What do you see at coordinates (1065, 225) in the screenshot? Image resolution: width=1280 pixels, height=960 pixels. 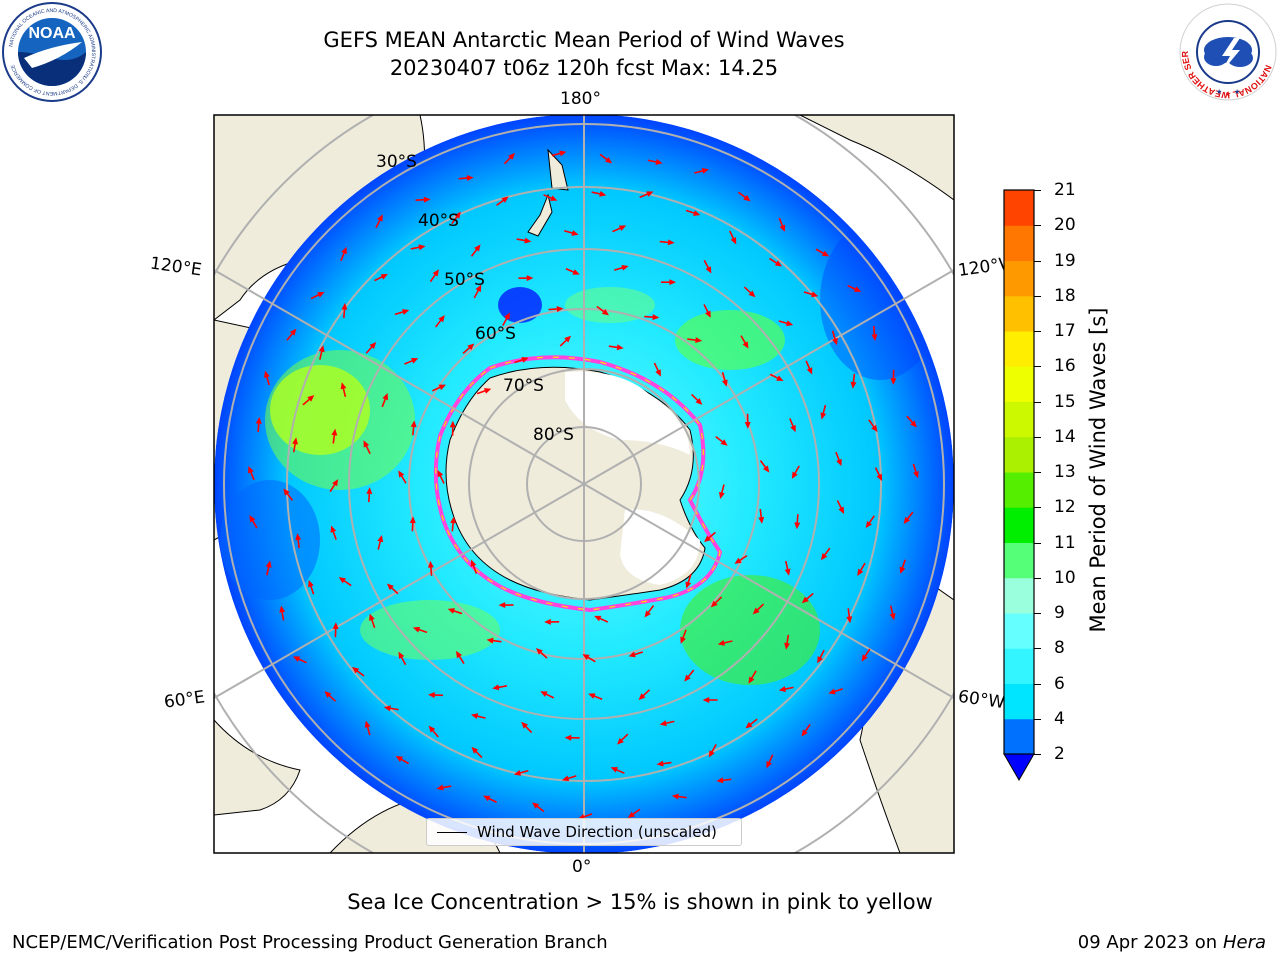 I see `colorbar-tick-label: 20` at bounding box center [1065, 225].